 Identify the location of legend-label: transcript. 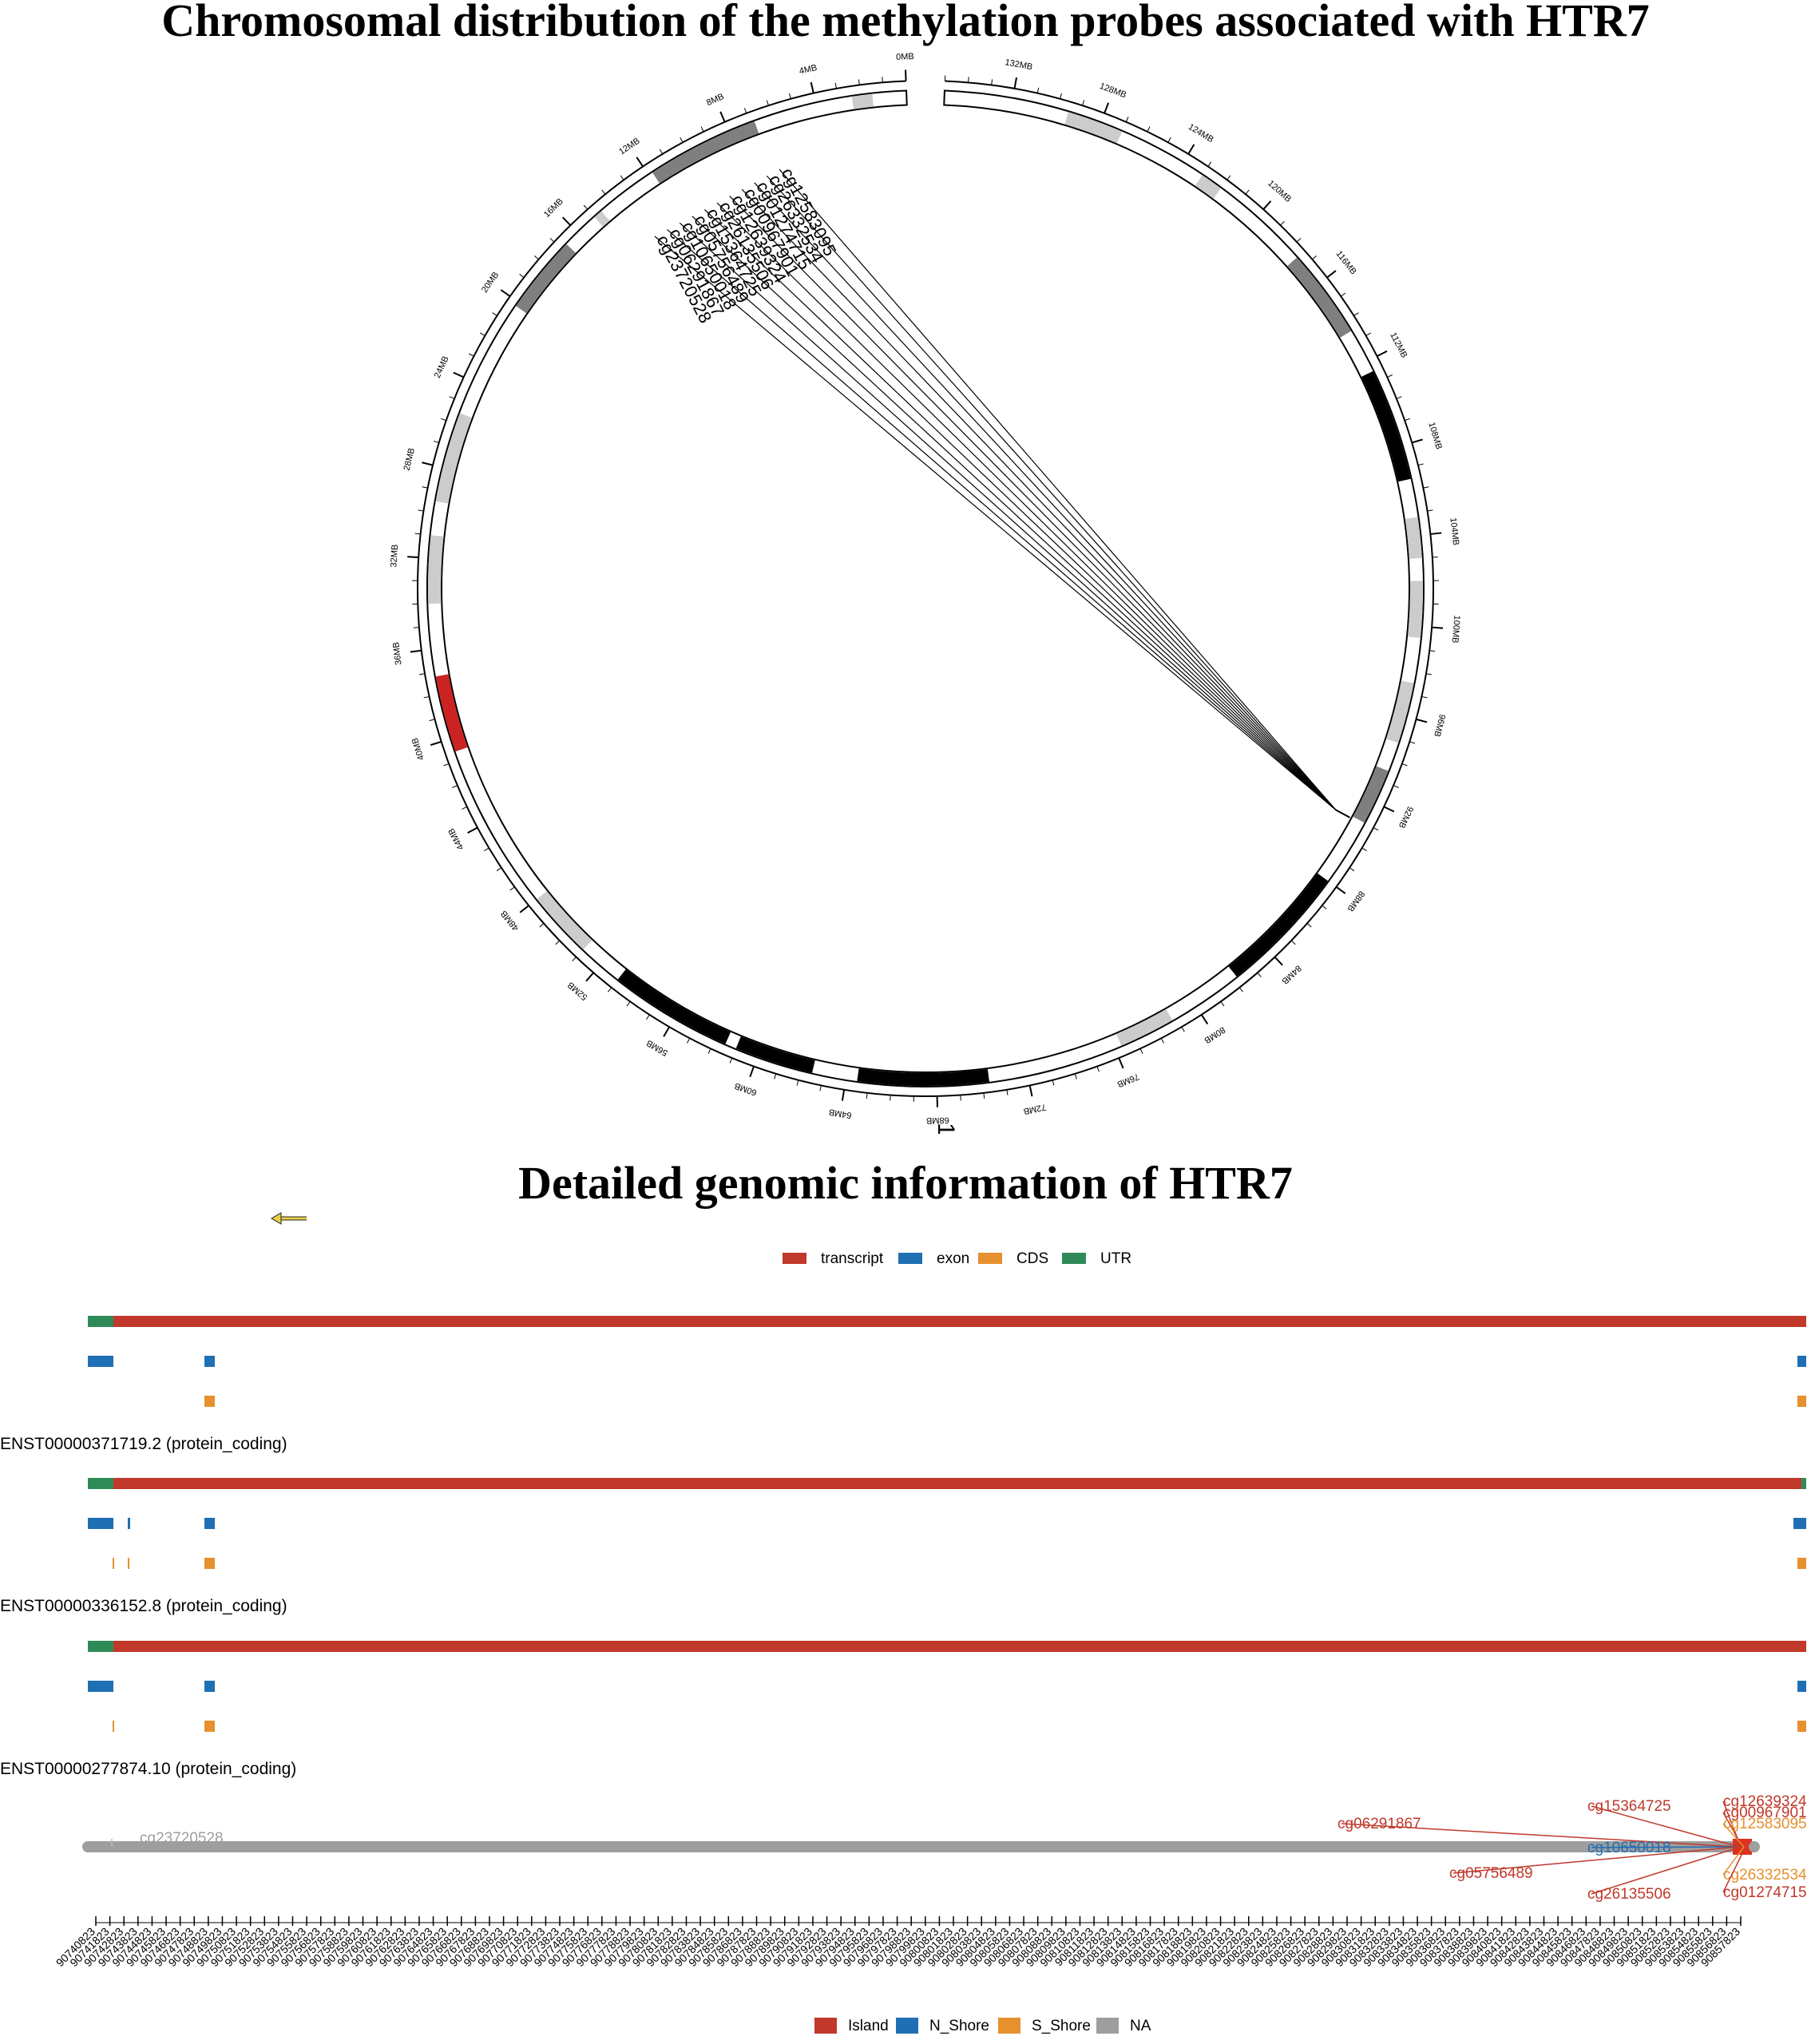
(853, 1258).